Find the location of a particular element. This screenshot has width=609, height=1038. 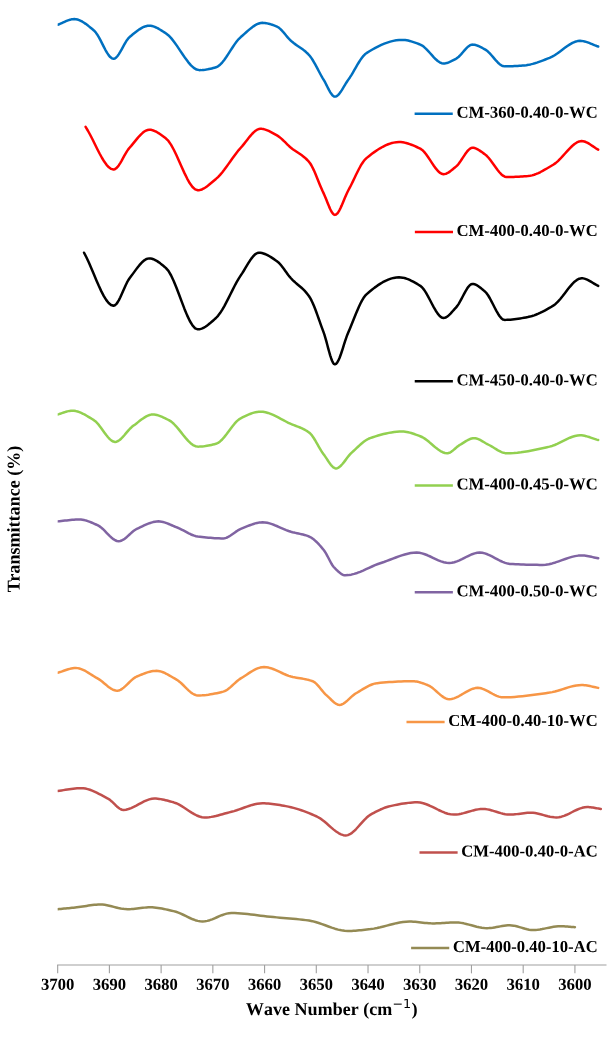

x-tick-label: 3600 is located at coordinates (574, 984).